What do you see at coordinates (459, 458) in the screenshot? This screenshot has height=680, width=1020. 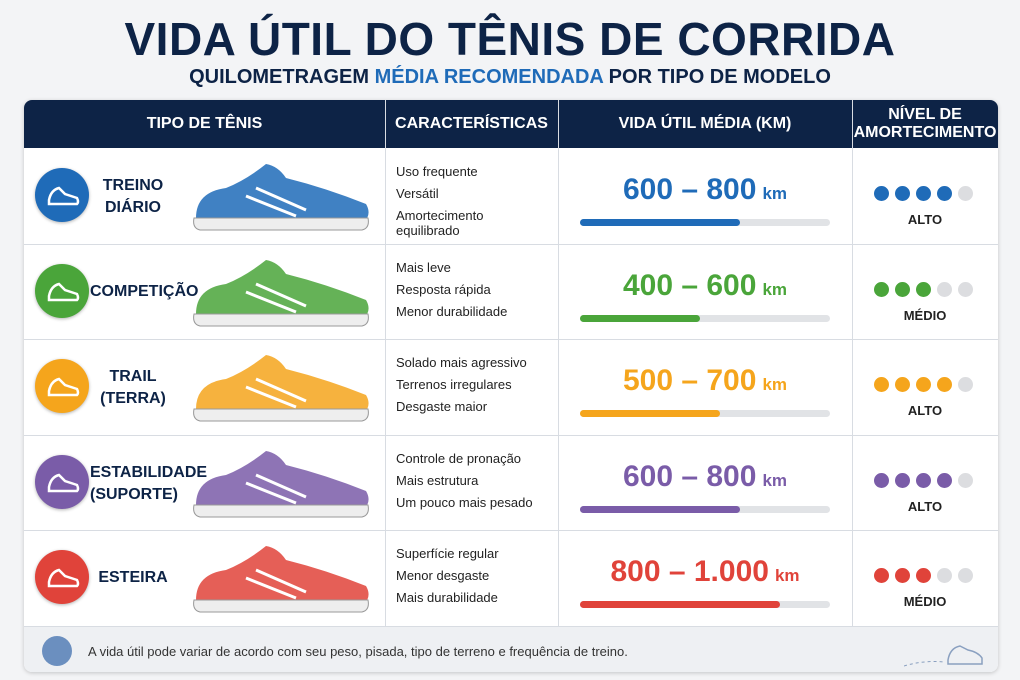 I see `feature-item: Controle de pronação` at bounding box center [459, 458].